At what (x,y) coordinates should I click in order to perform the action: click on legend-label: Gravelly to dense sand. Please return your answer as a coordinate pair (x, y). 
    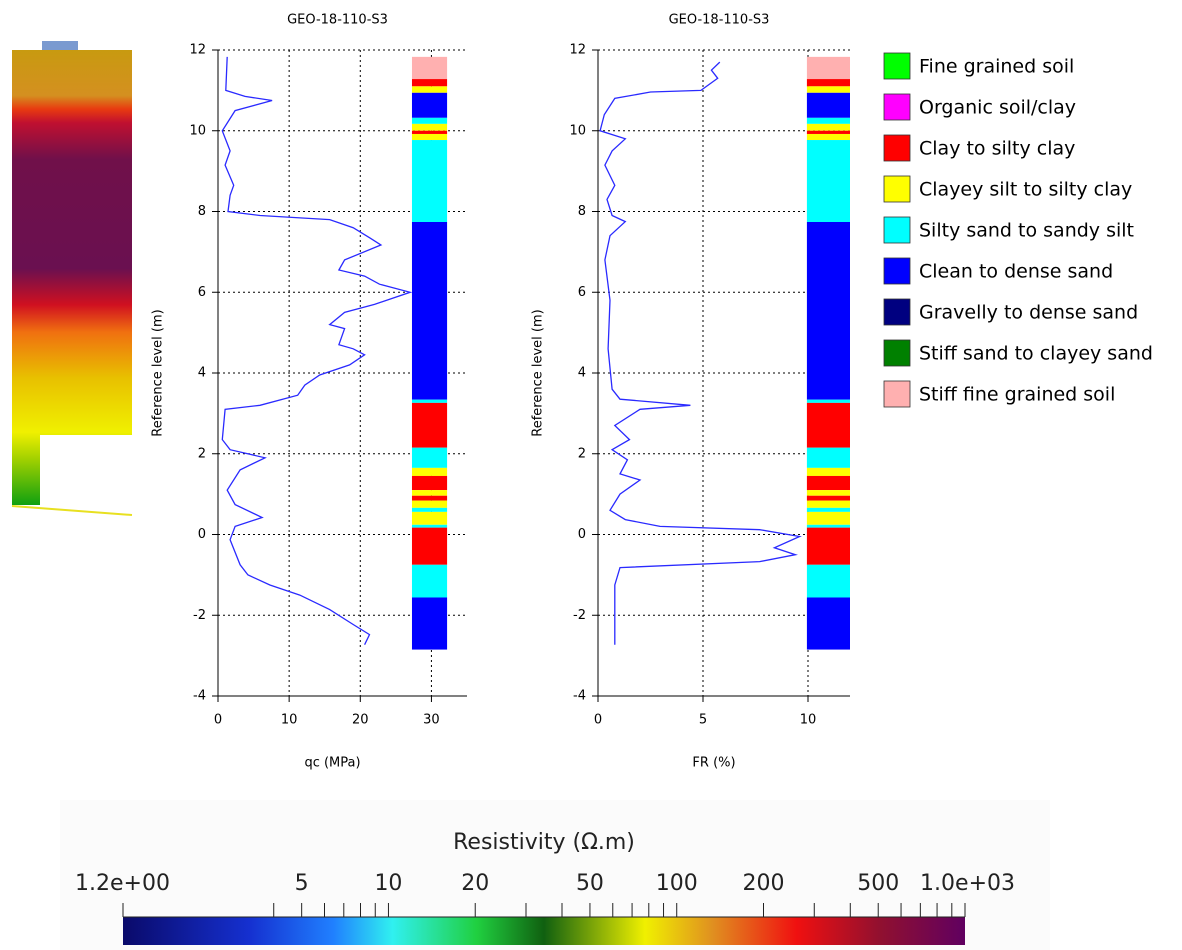
    Looking at the image, I should click on (1028, 313).